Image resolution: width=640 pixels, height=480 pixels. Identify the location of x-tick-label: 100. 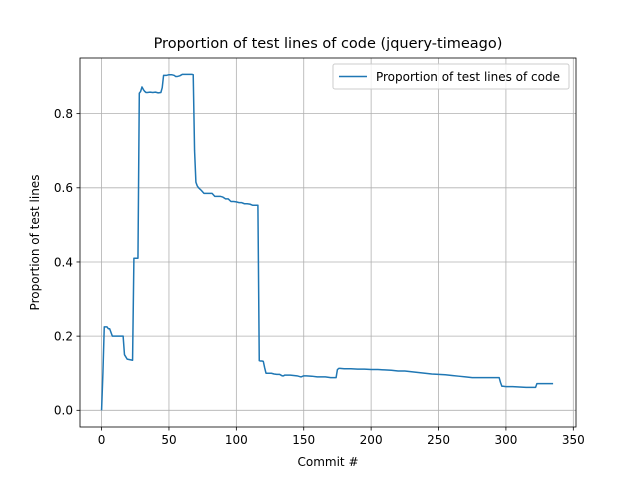
(236, 440).